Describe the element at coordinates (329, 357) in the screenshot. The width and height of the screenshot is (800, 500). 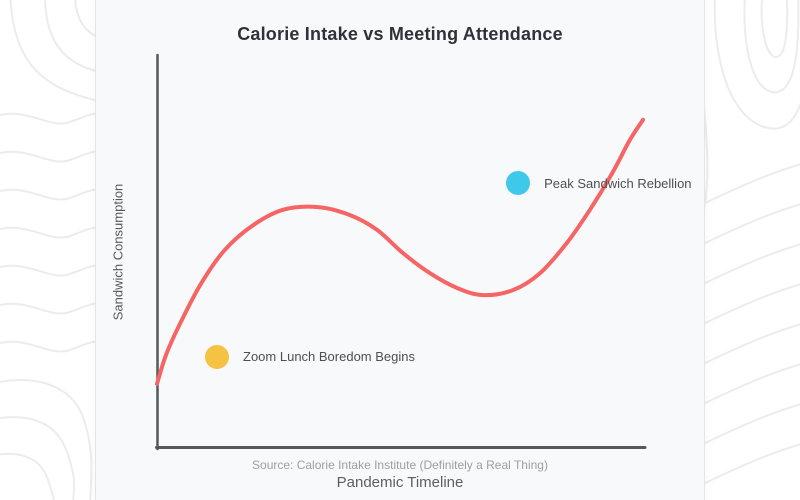
I see `annotation-label: Zoom Lunch Boredom Begins` at that location.